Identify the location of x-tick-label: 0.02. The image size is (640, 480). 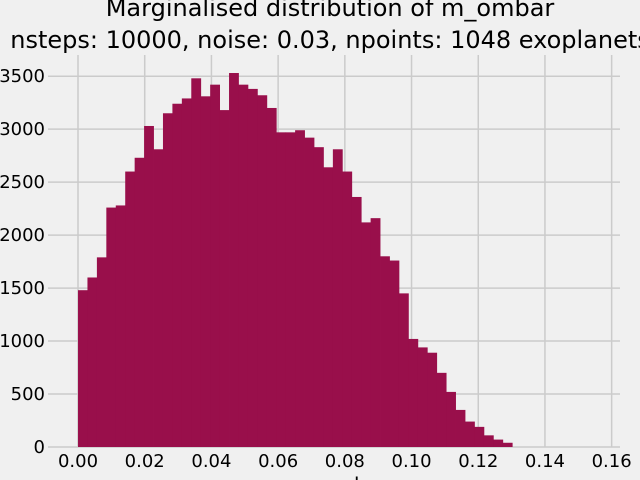
(145, 461).